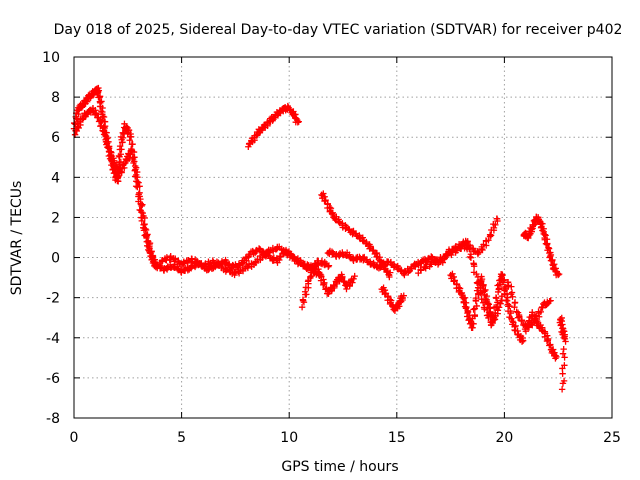  Describe the element at coordinates (53, 339) in the screenshot. I see `y-tick-label: -4` at that location.